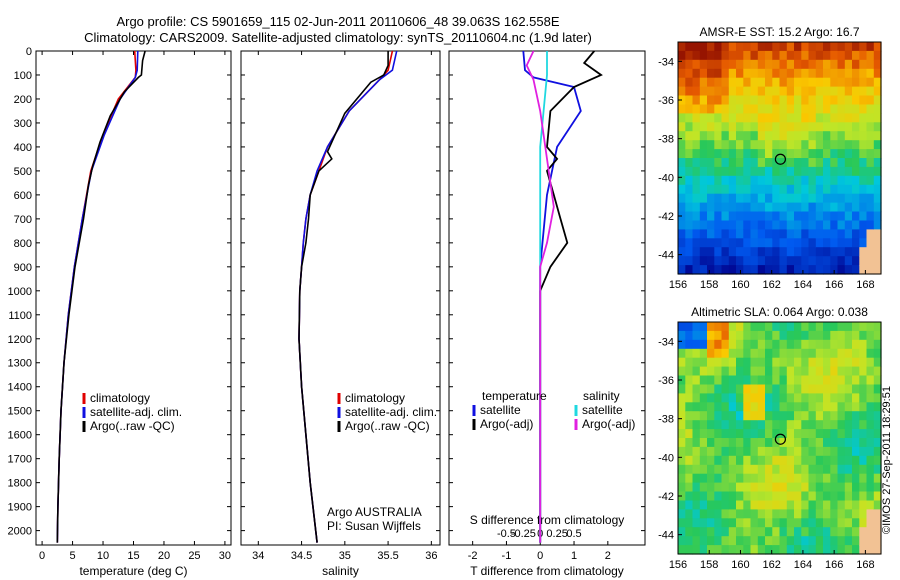  Describe the element at coordinates (473, 556) in the screenshot. I see `x-tick-label: -2` at that location.